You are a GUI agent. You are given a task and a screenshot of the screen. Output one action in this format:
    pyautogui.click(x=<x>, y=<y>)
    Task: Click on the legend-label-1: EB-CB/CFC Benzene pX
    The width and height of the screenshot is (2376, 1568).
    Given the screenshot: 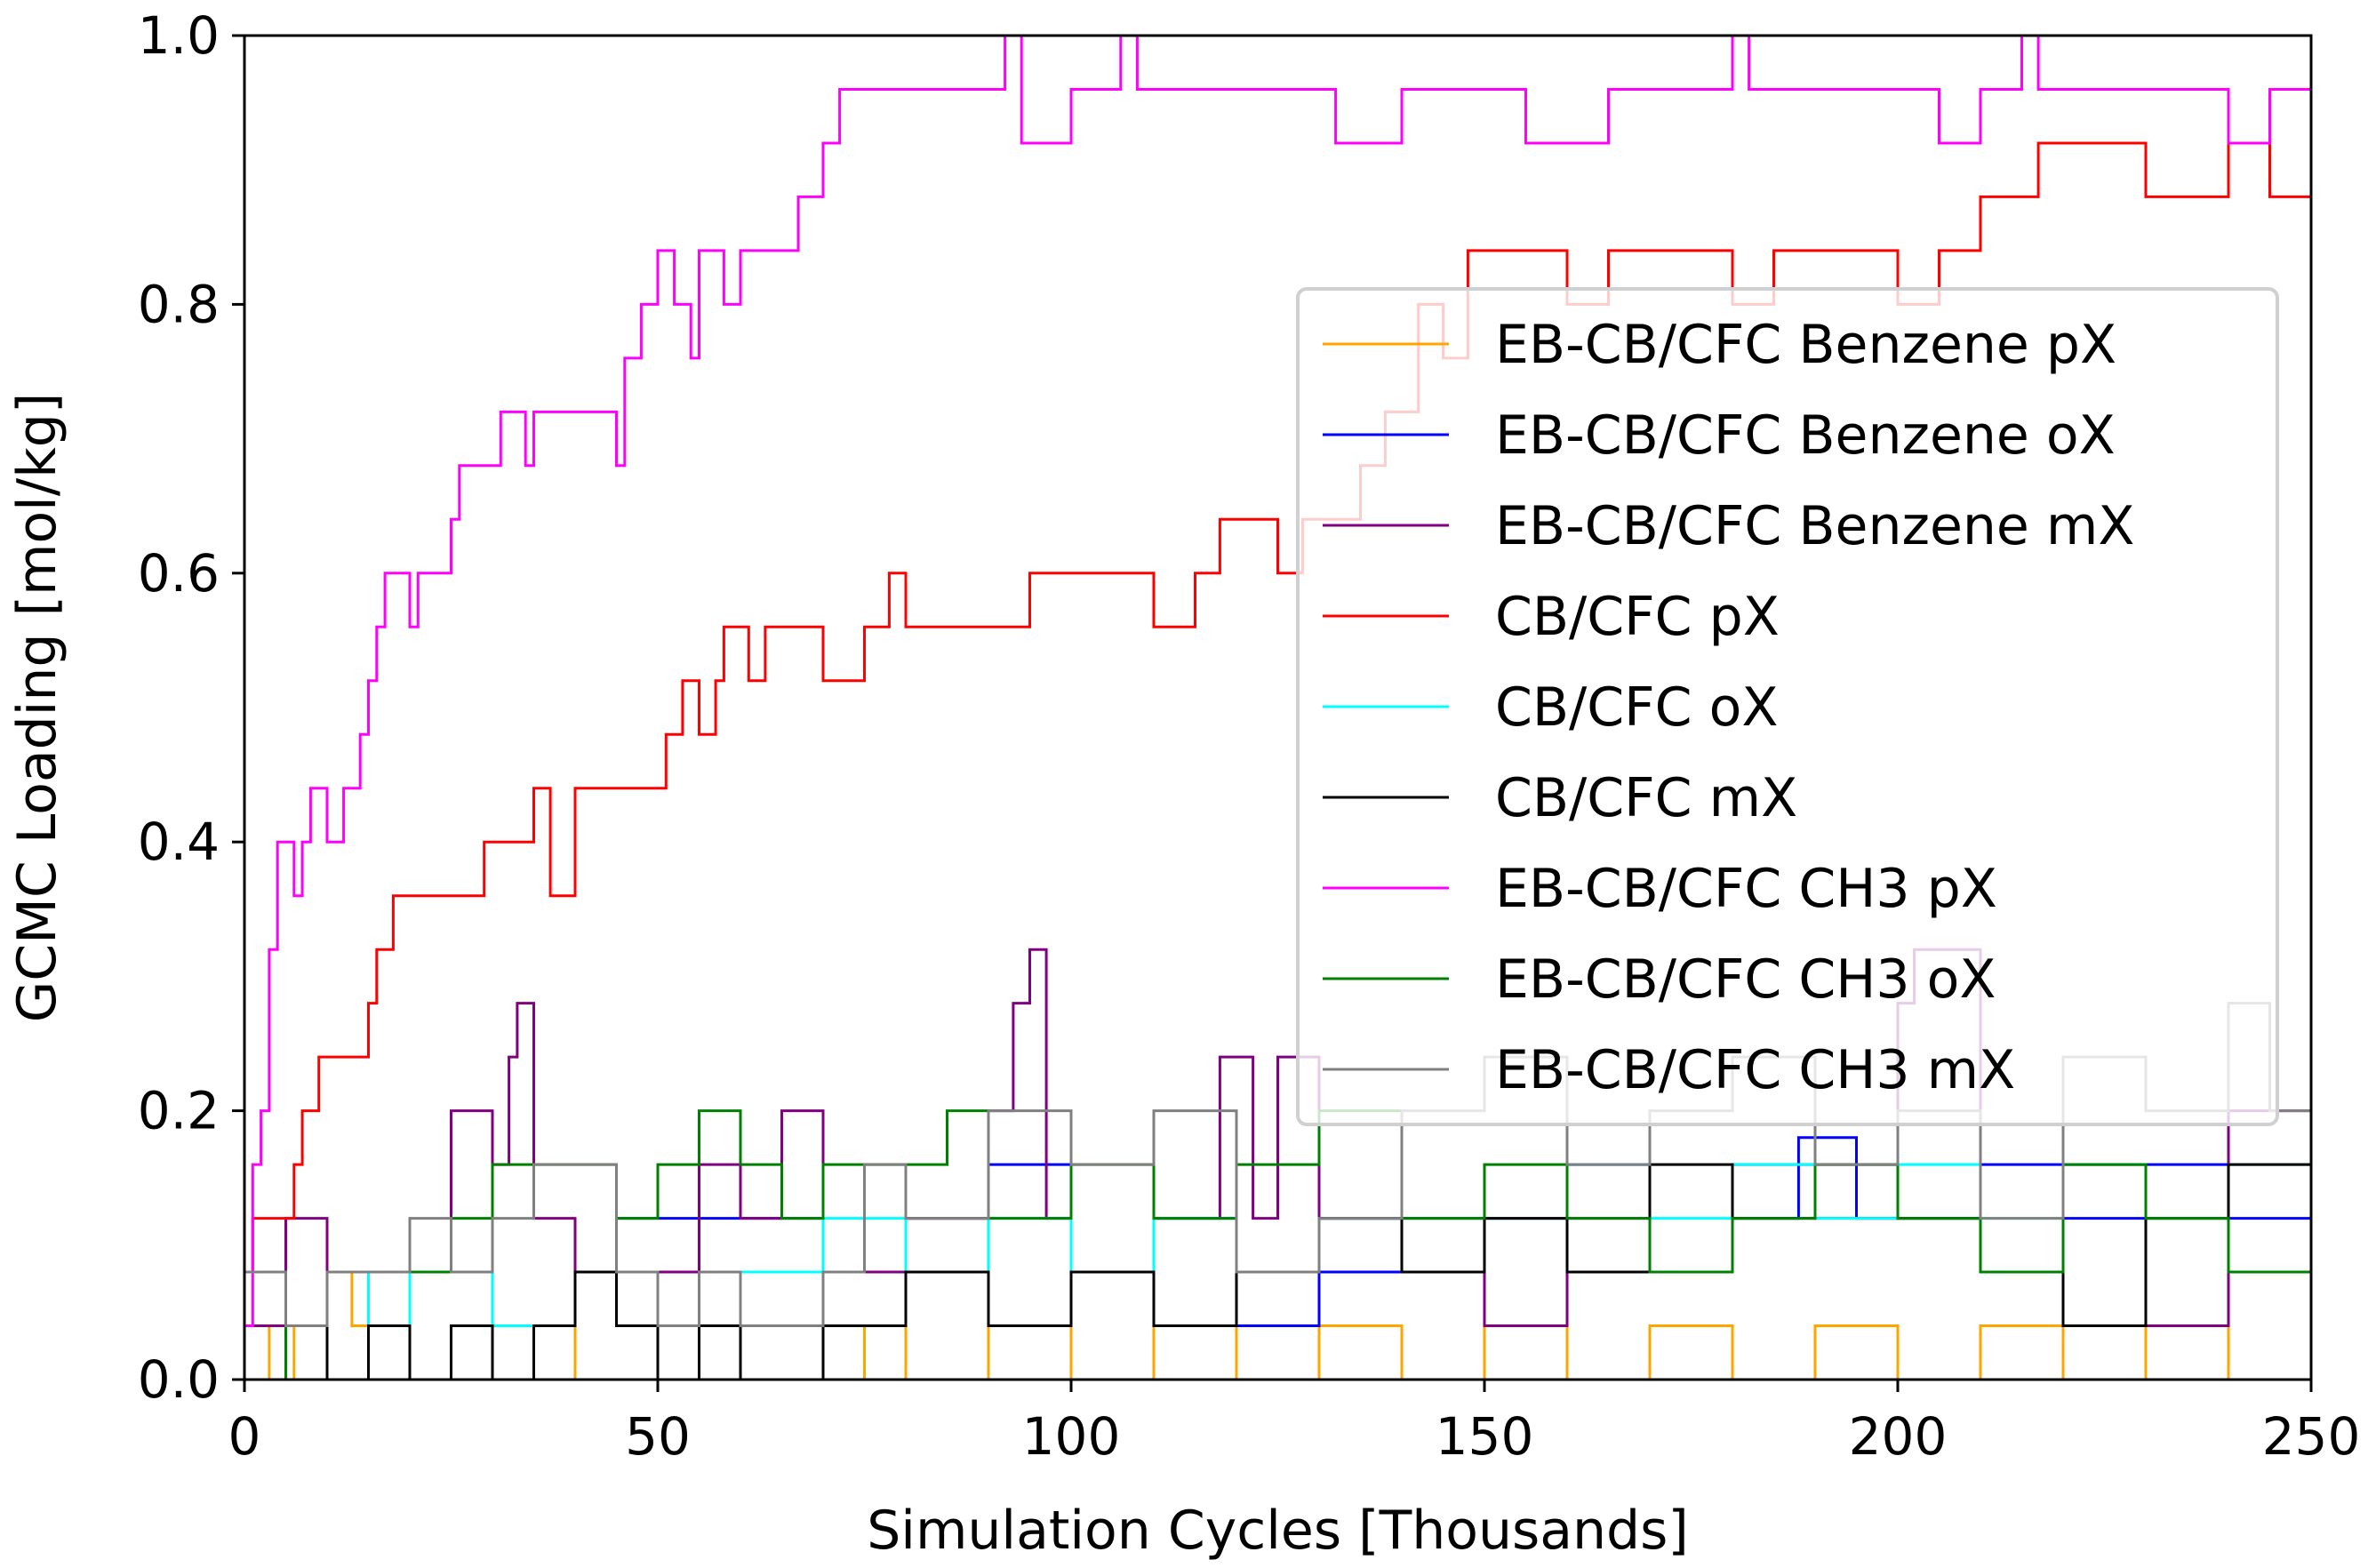 What is the action you would take?
    pyautogui.click(x=1805, y=345)
    